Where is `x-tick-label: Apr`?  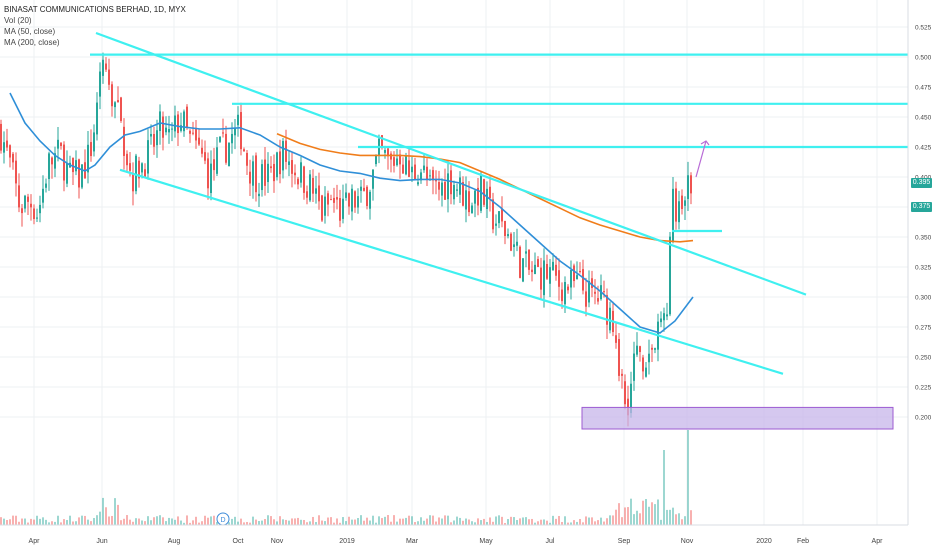
x-tick-label: Apr is located at coordinates (878, 541).